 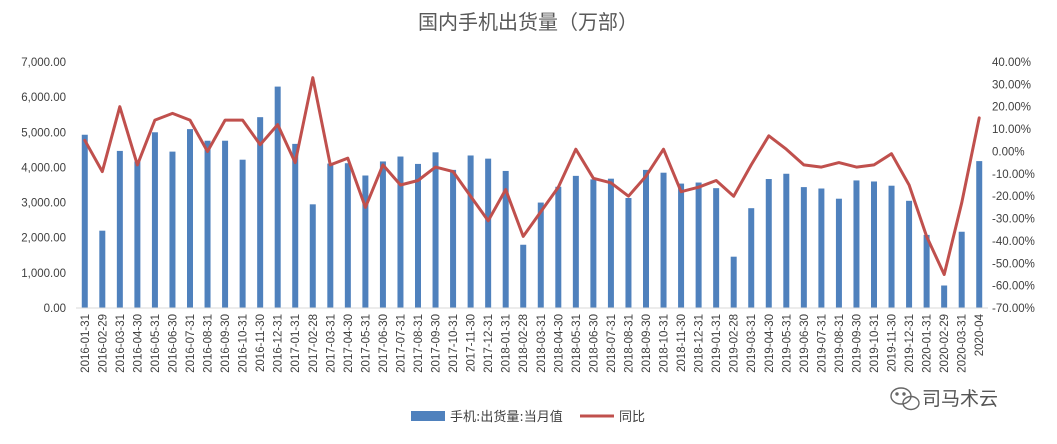 I want to click on x-axis-tick-label: 2017-09-30, so click(x=437, y=343).